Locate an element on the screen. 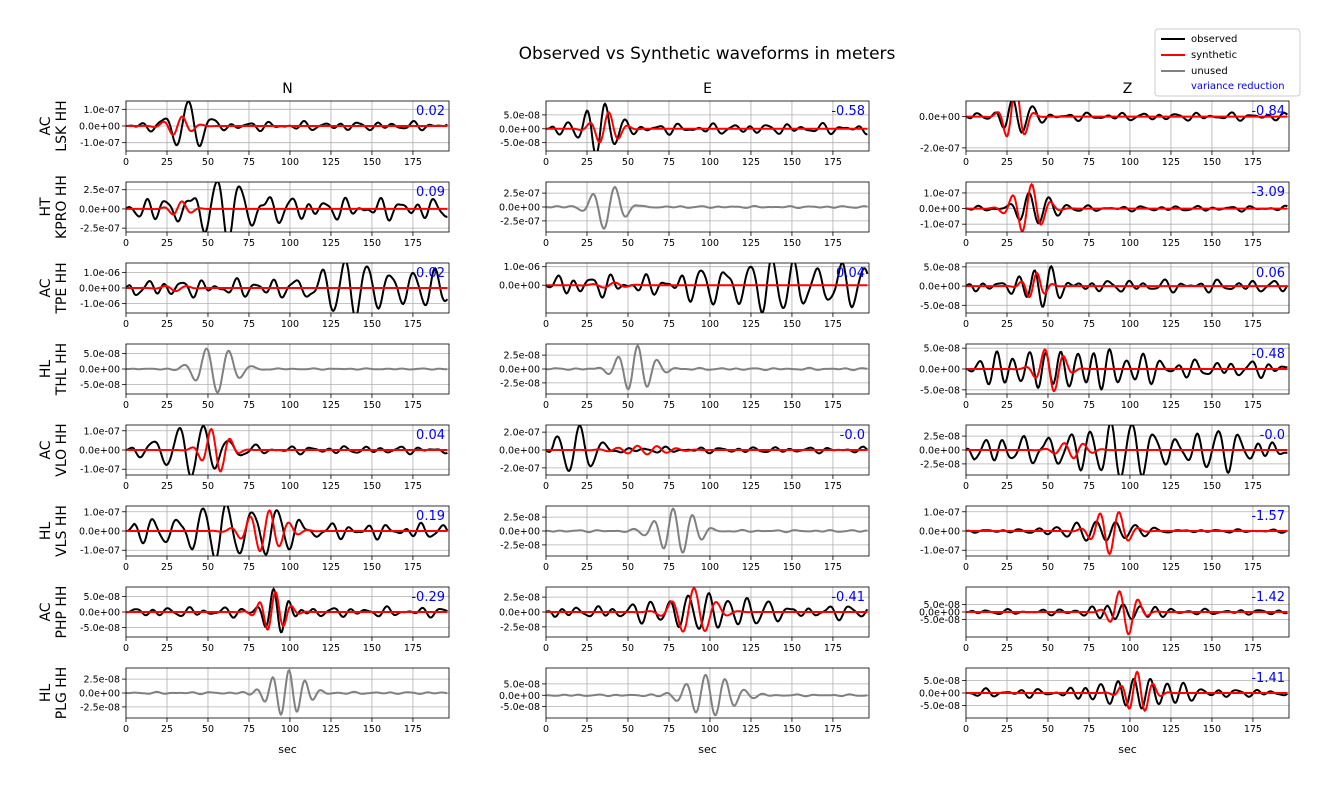 This screenshot has height=785, width=1329. synthetic-trace is located at coordinates (287, 450).